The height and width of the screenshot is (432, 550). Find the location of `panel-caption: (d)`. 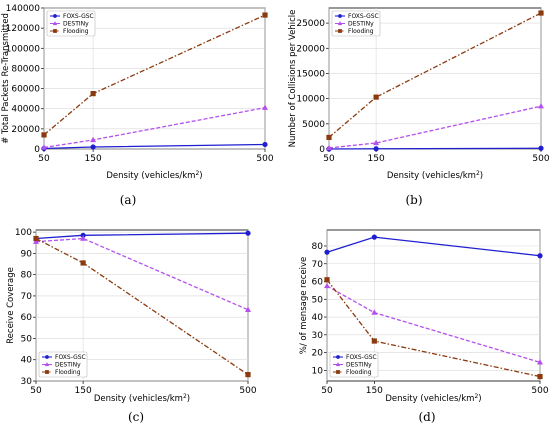

panel-caption: (d) is located at coordinates (426, 417).